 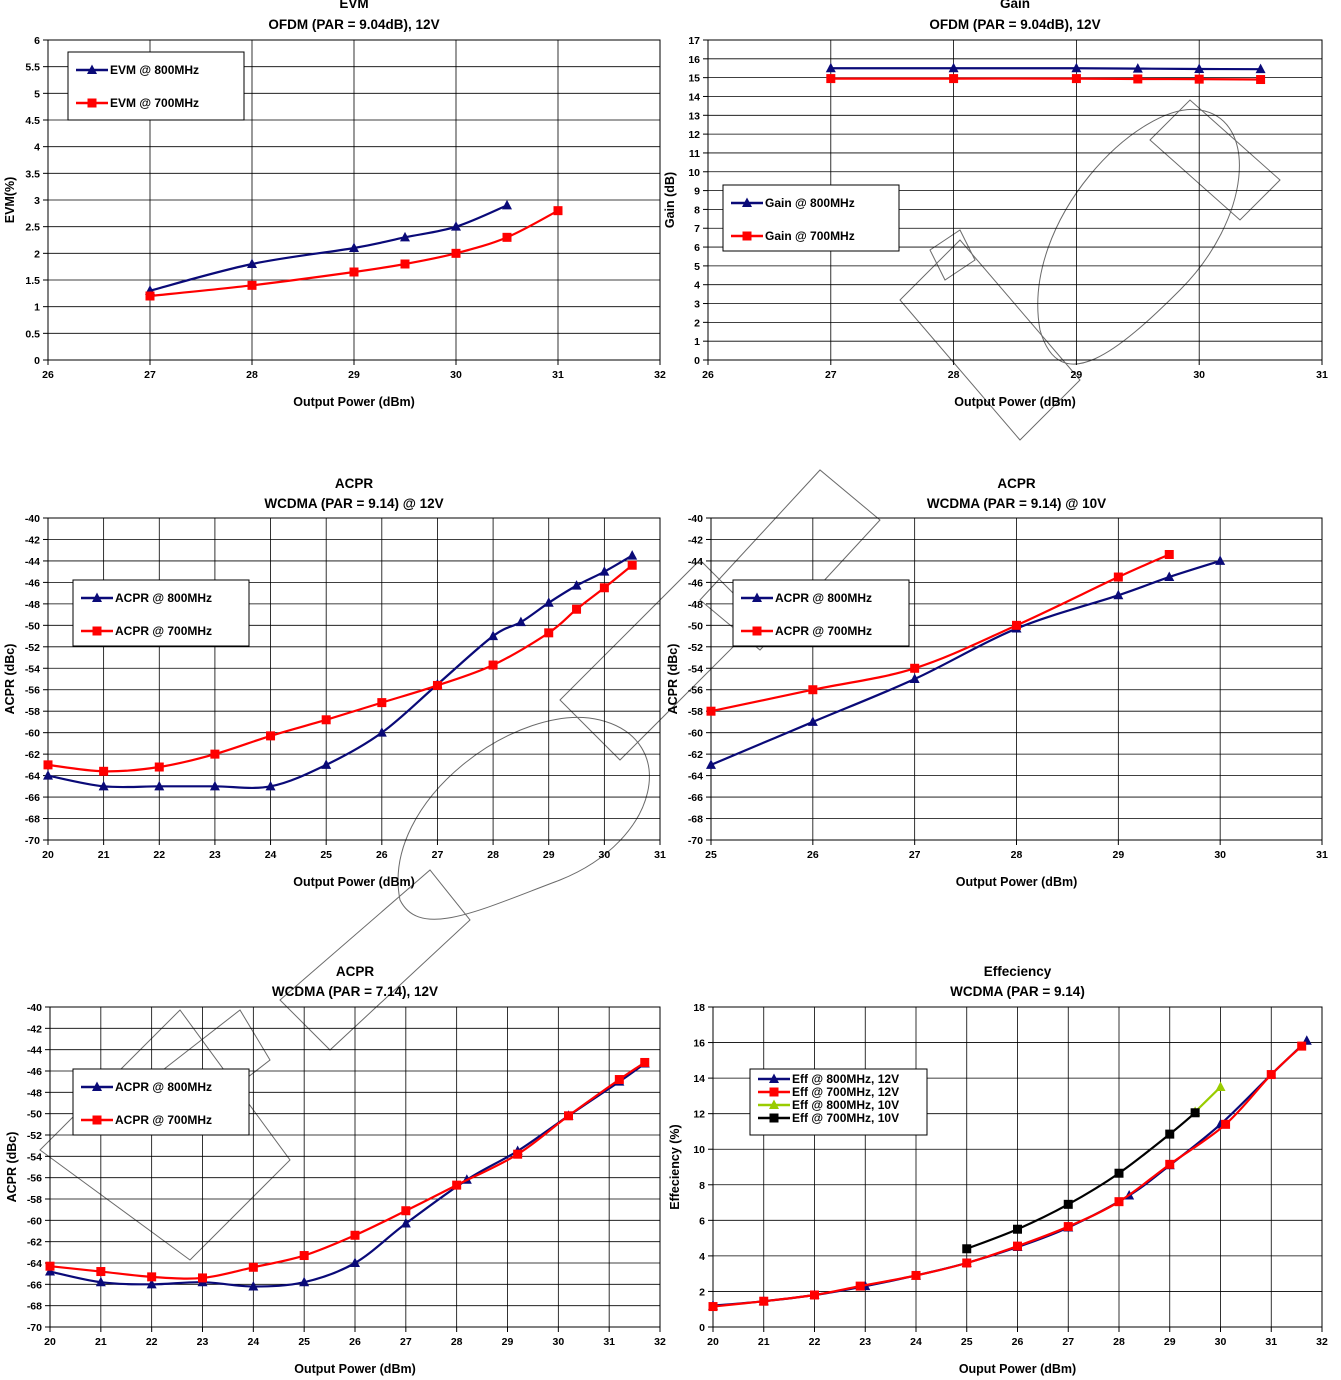 I want to click on x-tick-label: 27, so click(x=831, y=375).